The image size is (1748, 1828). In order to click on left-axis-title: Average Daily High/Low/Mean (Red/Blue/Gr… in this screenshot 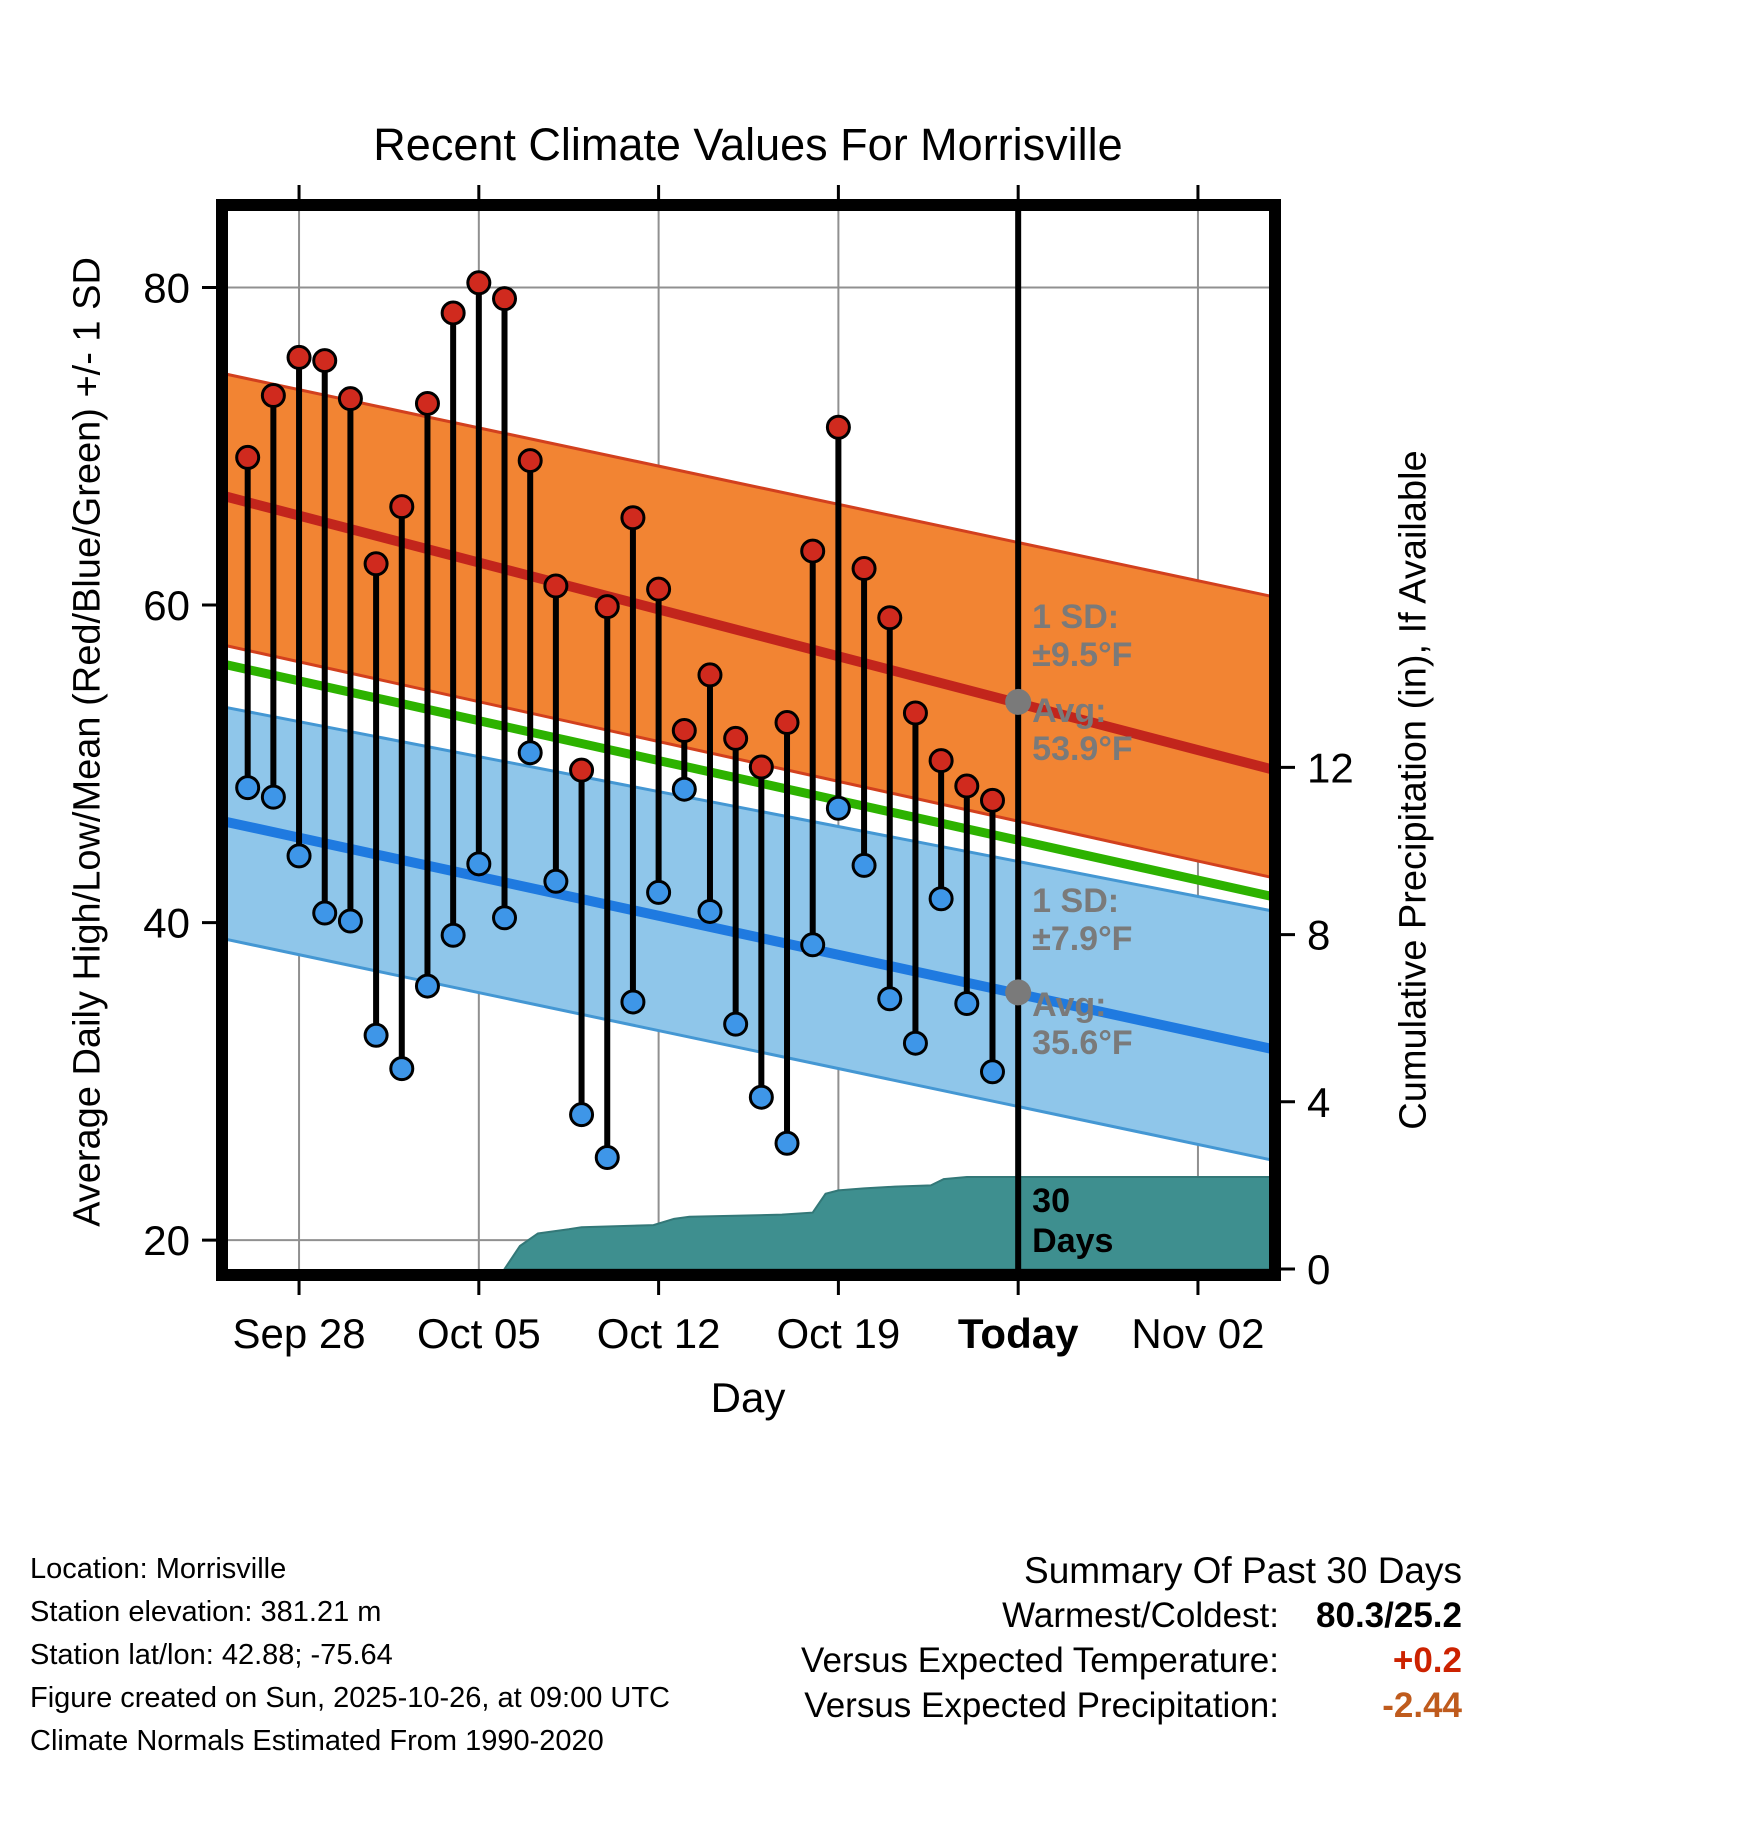, I will do `click(87, 742)`.